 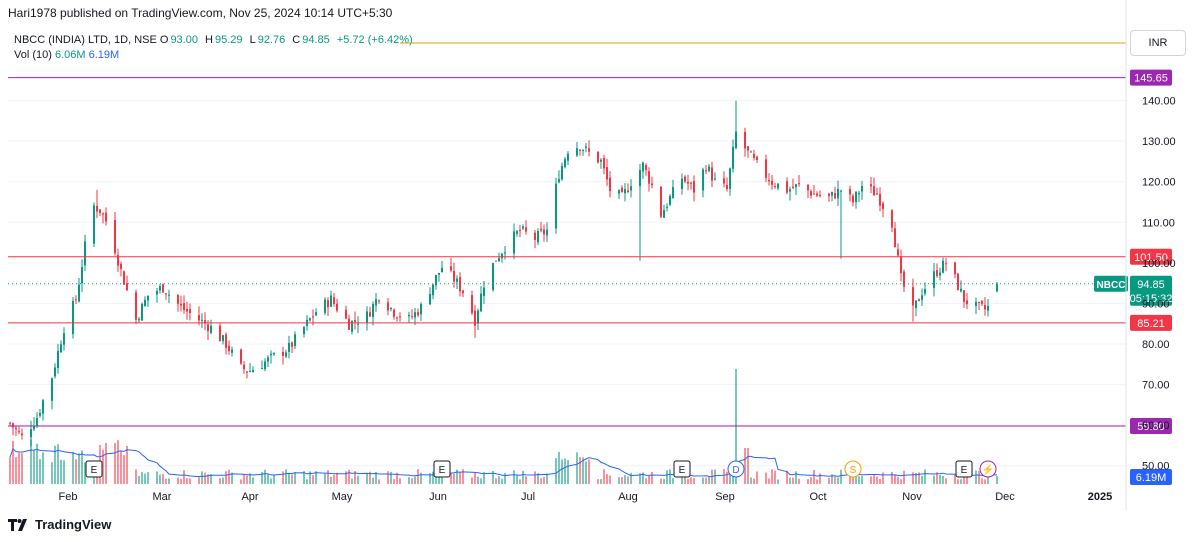 I want to click on level-price-tag, so click(x=1151, y=256).